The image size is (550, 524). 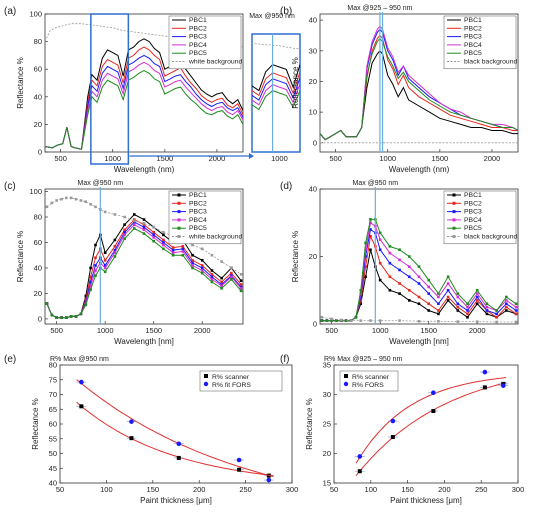 What do you see at coordinates (334, 489) in the screenshot?
I see `x-tick-label: 50` at bounding box center [334, 489].